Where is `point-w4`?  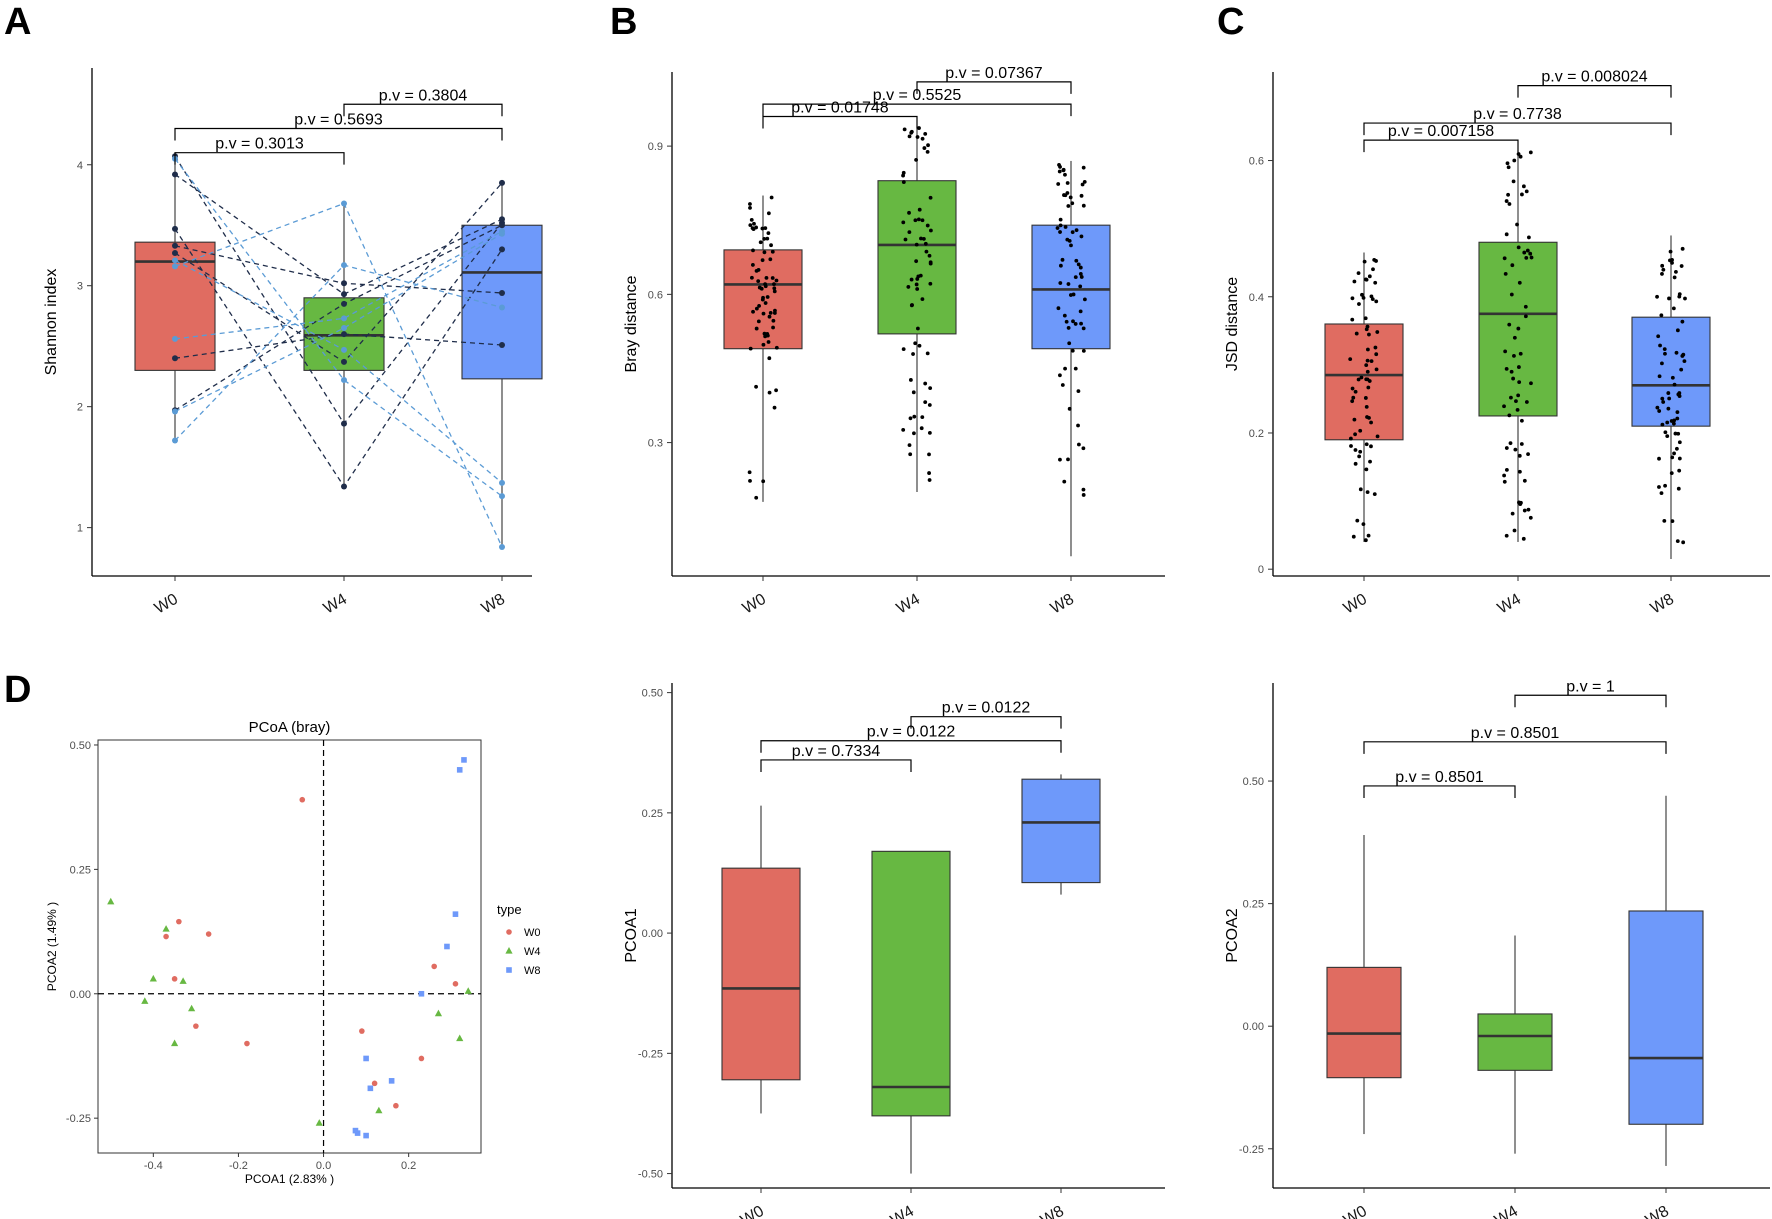 point-w4 is located at coordinates (379, 1110).